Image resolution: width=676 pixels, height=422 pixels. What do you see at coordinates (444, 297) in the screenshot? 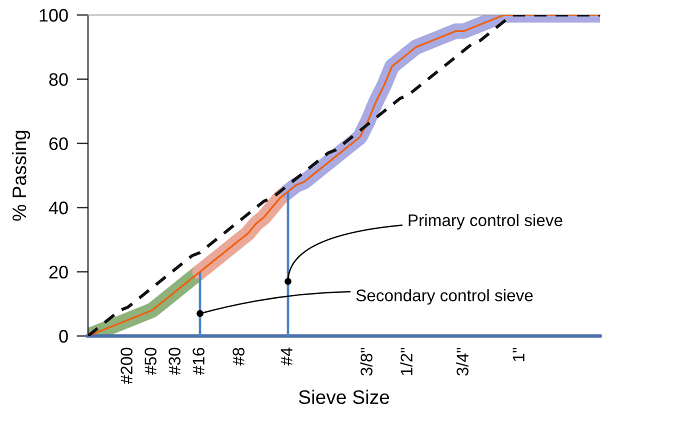
I see `annotation: Secondary control sieve` at bounding box center [444, 297].